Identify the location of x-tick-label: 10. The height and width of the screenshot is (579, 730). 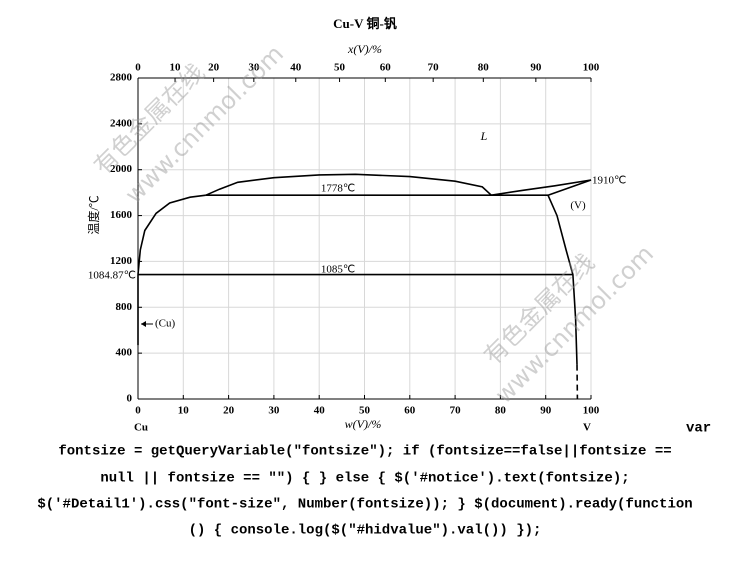
(184, 411).